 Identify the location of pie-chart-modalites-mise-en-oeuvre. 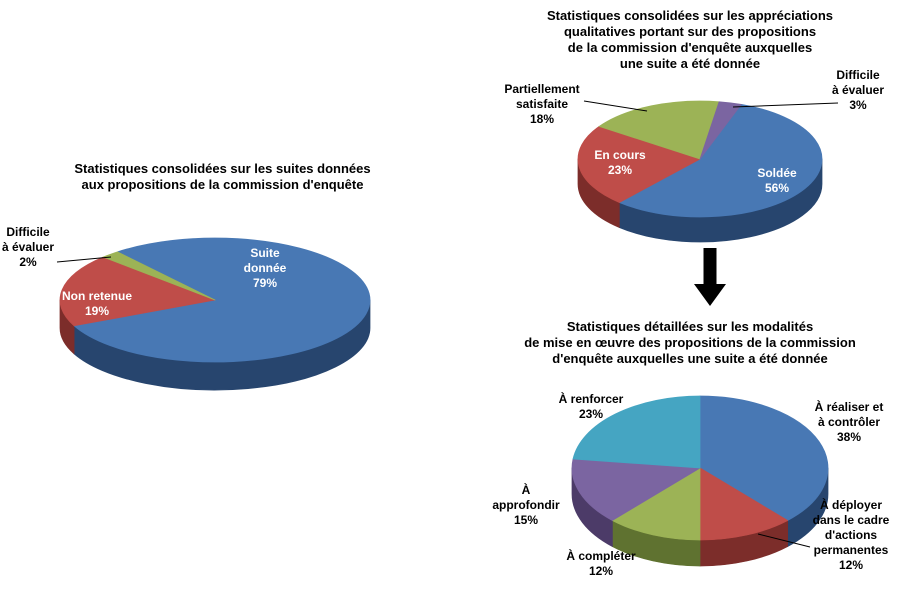
(700, 481).